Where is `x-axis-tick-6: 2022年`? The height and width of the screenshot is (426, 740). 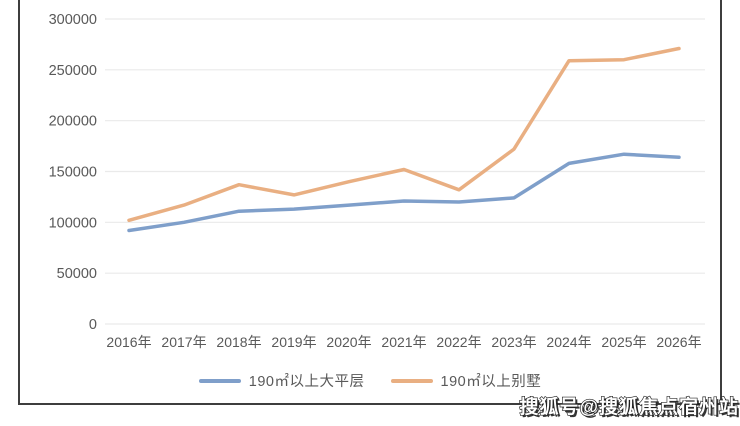
x-axis-tick-6: 2022年 is located at coordinates (458, 342).